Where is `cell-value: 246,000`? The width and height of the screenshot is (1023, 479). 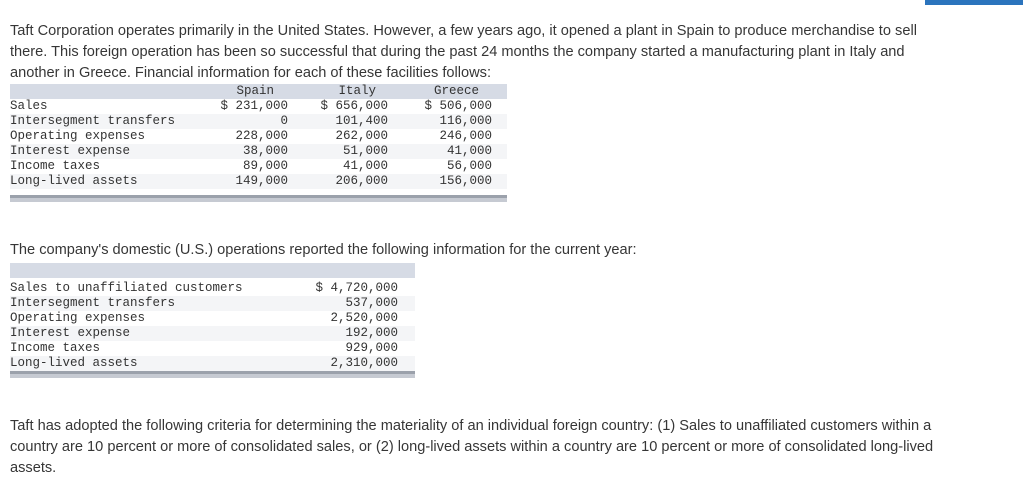
cell-value: 246,000 is located at coordinates (465, 136).